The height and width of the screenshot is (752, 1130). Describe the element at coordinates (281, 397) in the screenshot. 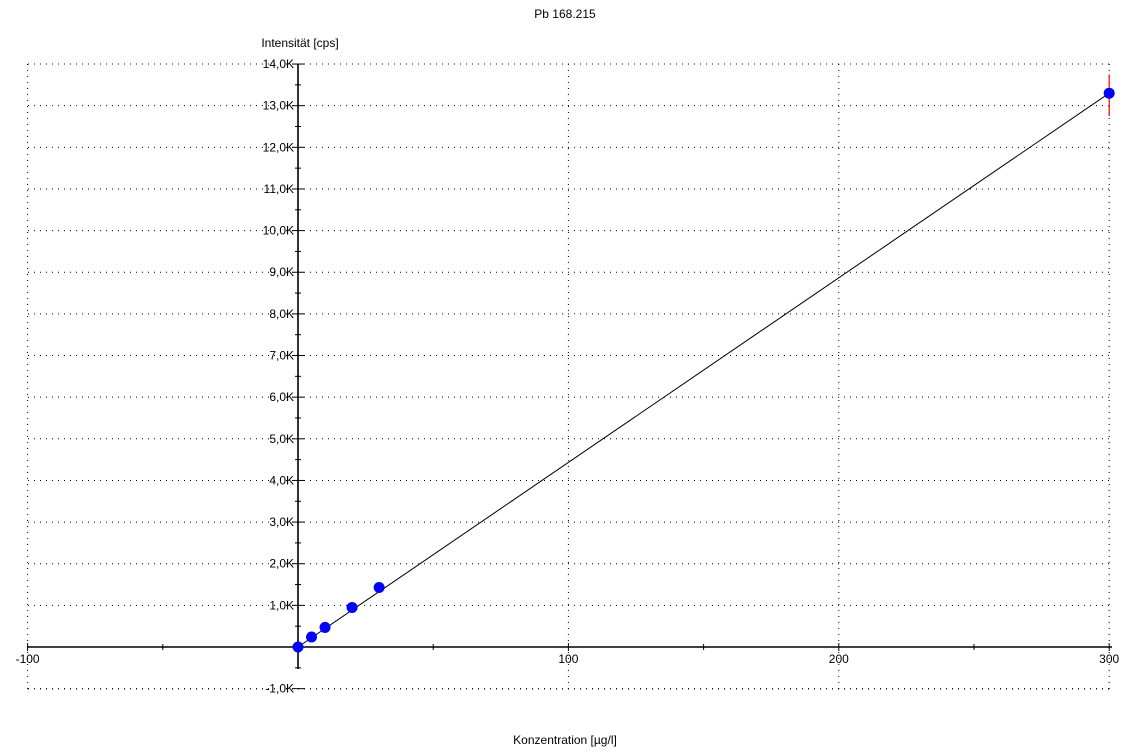

I see `y-tick-label: 6,0K` at that location.